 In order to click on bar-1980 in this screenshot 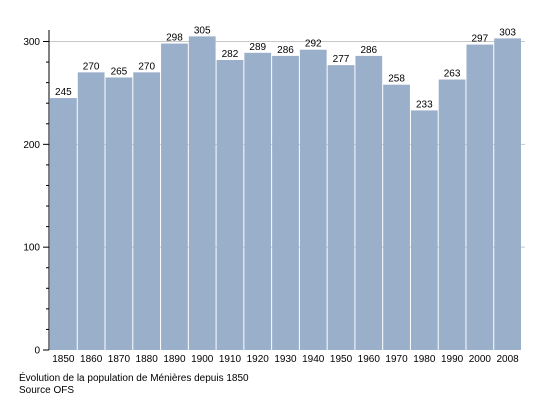, I will do `click(424, 230)`.